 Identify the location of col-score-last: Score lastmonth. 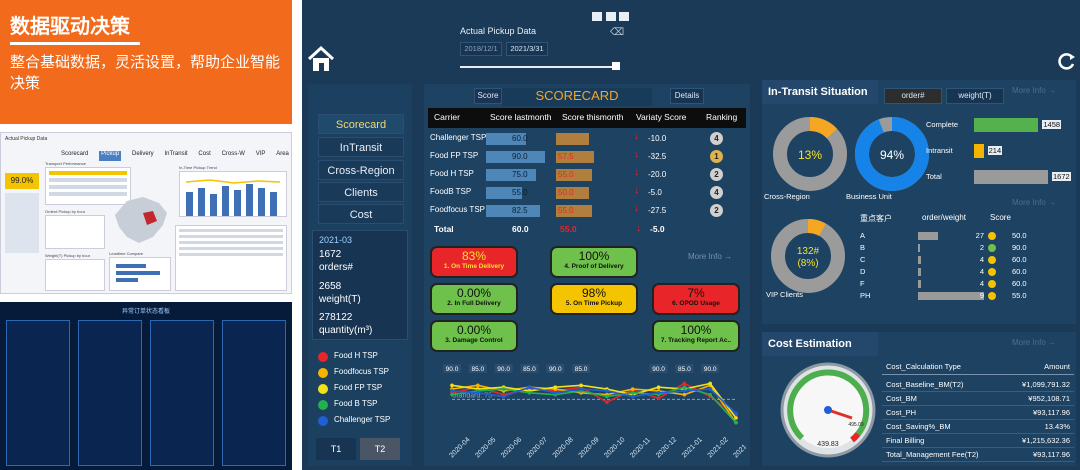
(521, 117).